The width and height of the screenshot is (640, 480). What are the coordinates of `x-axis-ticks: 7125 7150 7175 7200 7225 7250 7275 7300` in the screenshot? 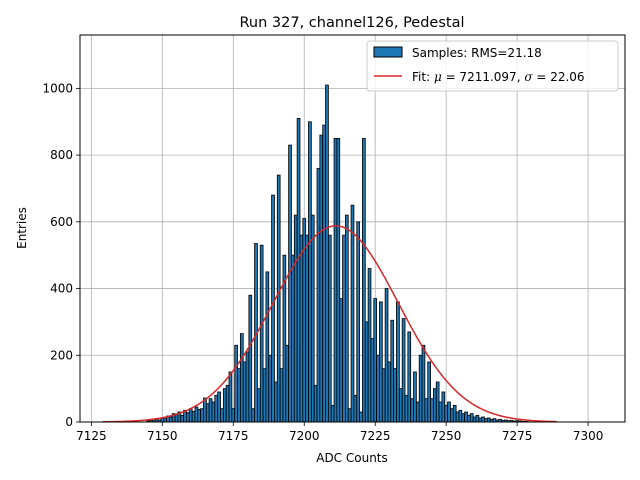 It's located at (339, 432).